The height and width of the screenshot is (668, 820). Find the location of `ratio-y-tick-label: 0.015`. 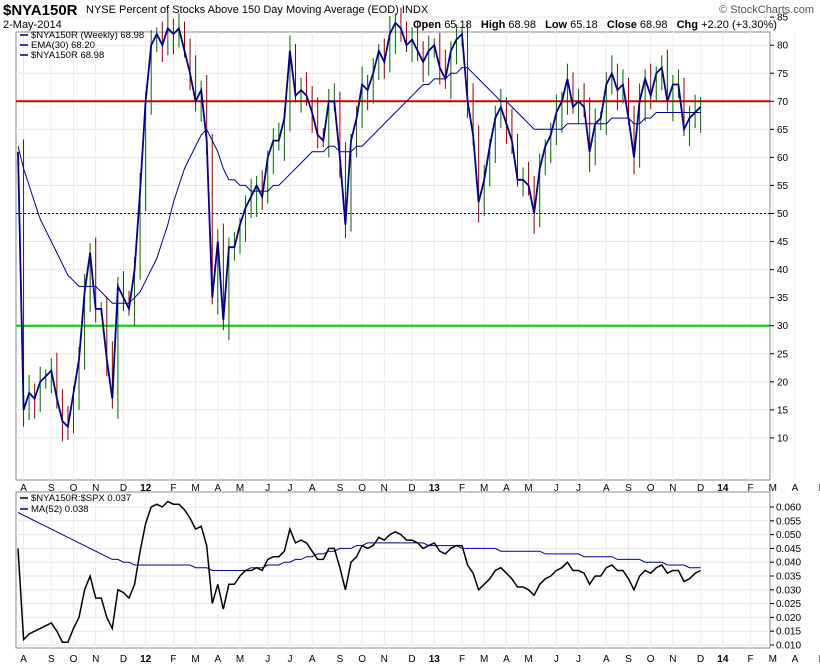

ratio-y-tick-label: 0.015 is located at coordinates (788, 632).